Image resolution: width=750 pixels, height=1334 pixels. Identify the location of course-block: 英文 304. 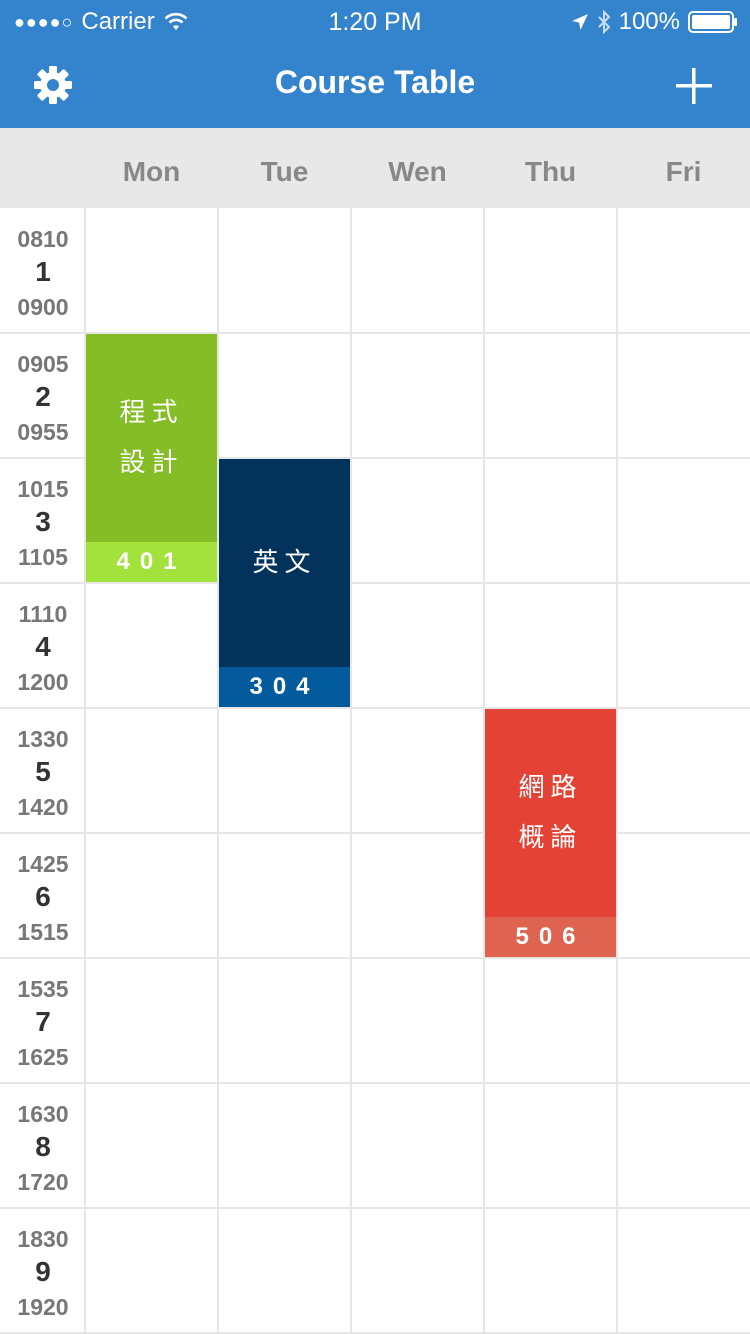
(284, 583).